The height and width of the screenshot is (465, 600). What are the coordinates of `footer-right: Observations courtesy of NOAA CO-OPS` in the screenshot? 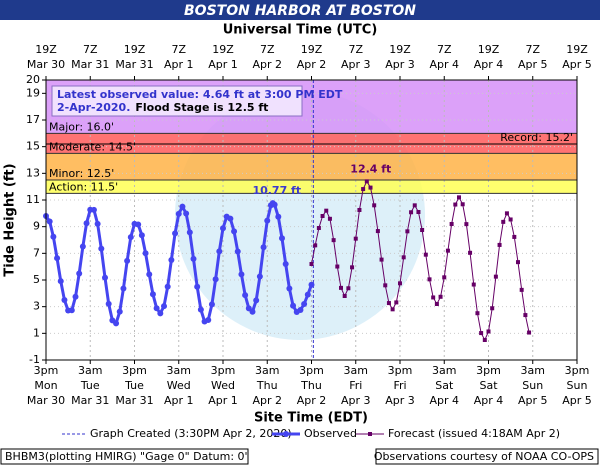 It's located at (484, 456).